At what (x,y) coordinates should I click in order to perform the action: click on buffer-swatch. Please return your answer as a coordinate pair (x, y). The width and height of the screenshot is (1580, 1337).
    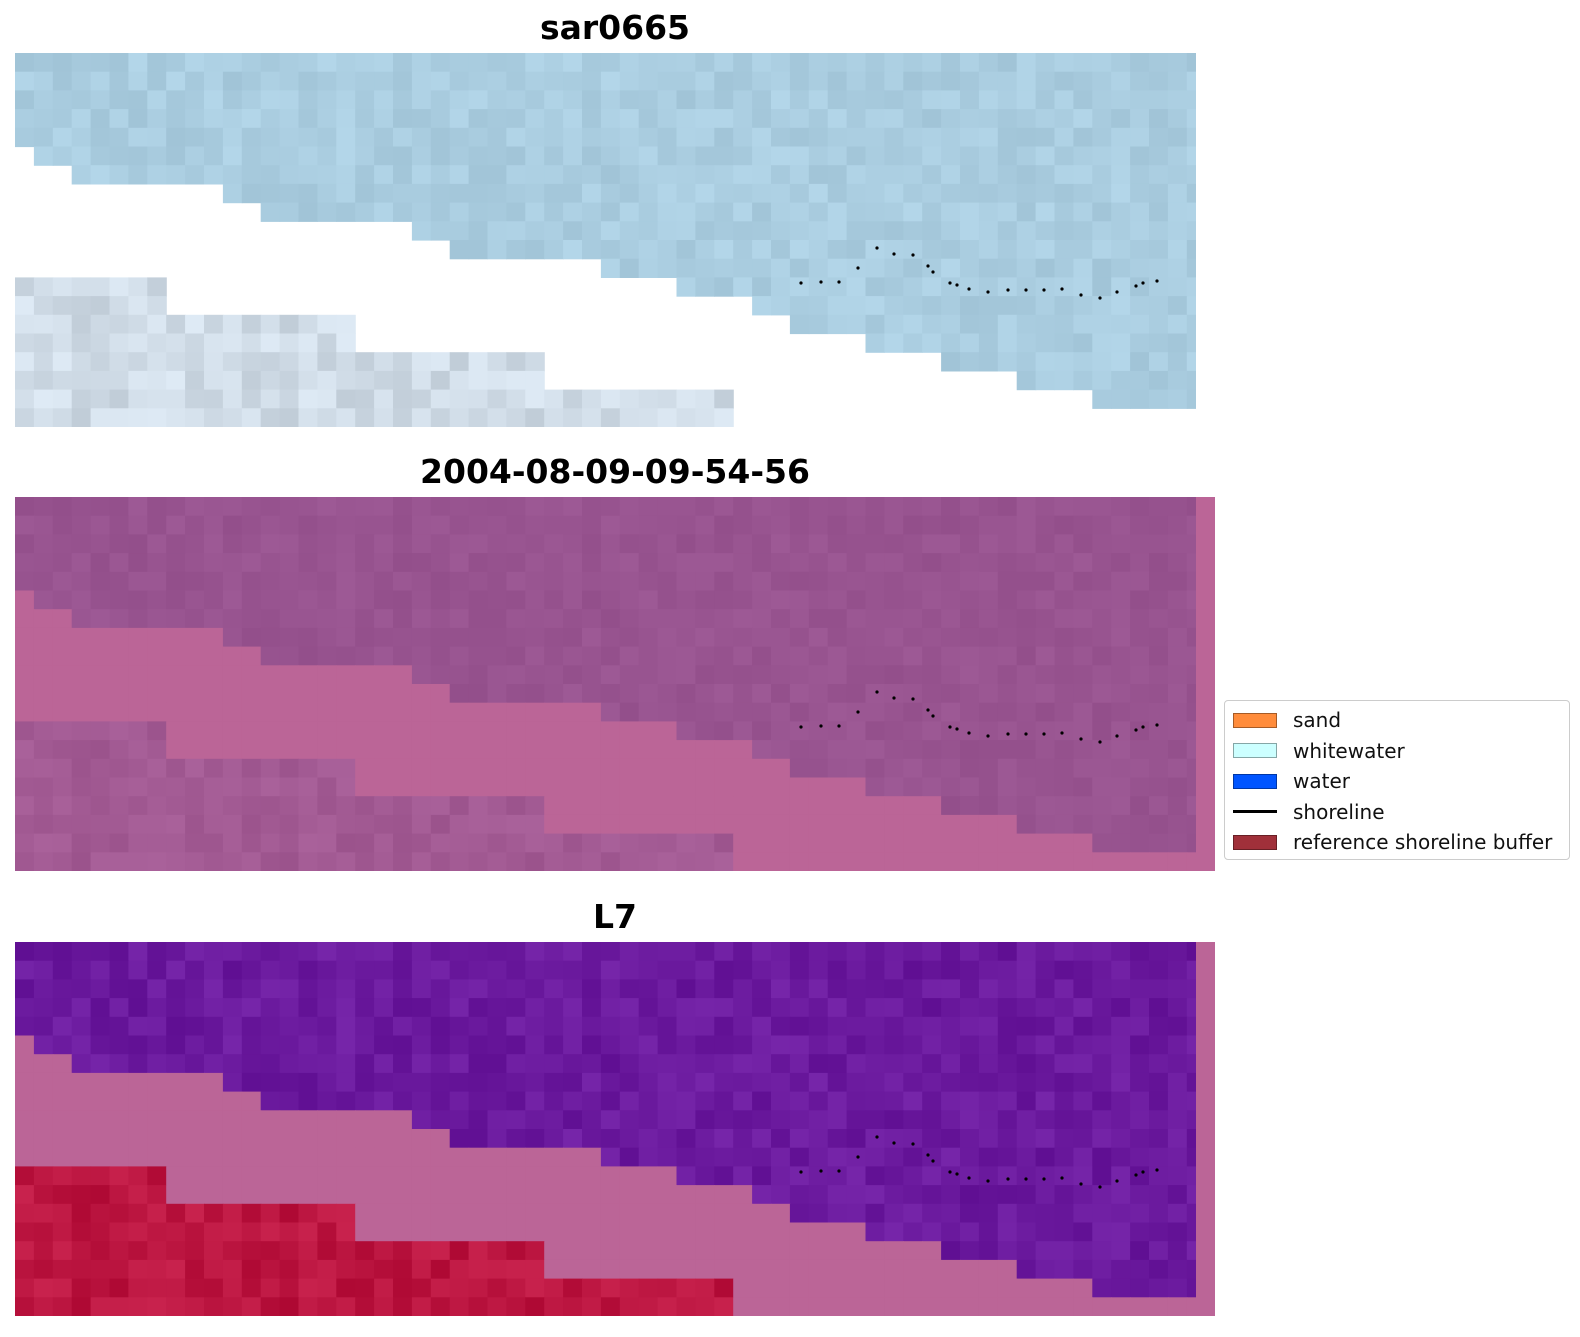
    Looking at the image, I should click on (1255, 842).